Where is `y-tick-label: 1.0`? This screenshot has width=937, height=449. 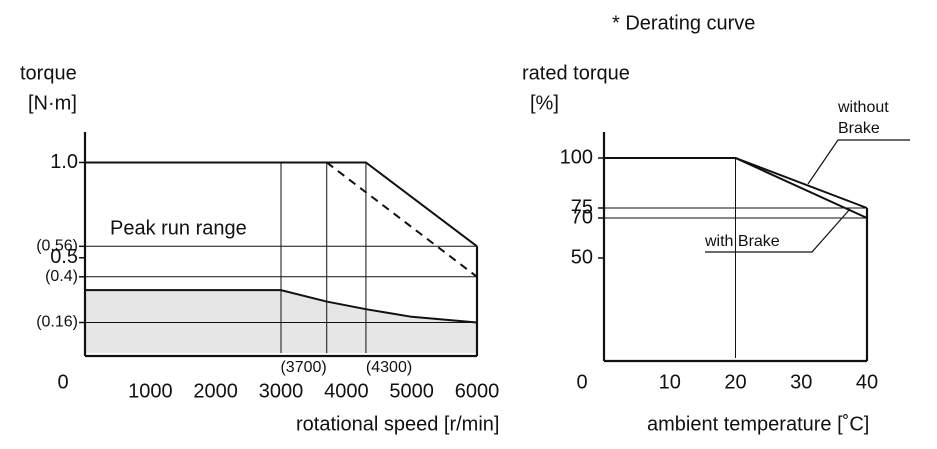
y-tick-label: 1.0 is located at coordinates (64, 162).